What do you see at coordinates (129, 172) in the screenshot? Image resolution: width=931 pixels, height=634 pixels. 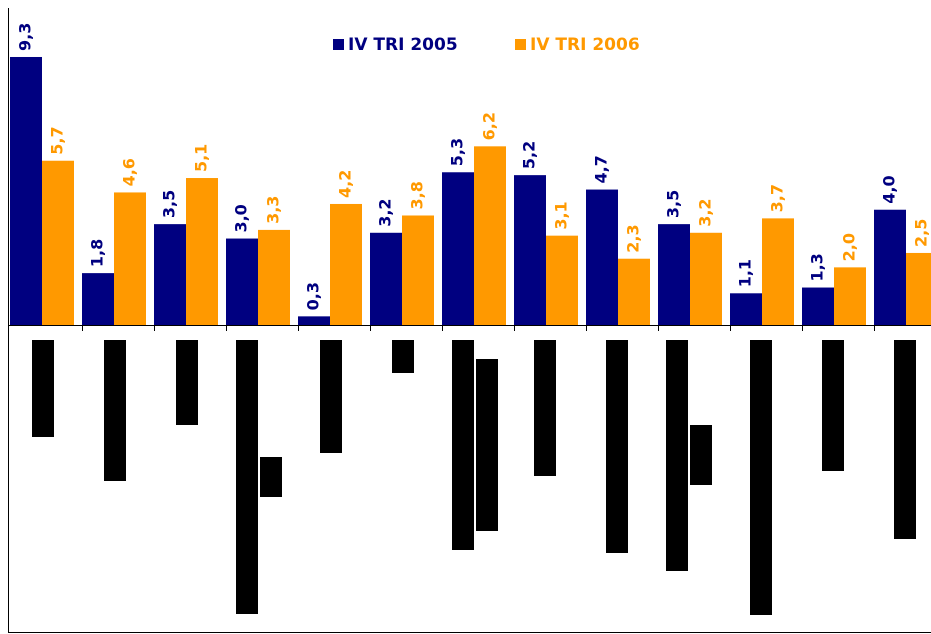 I see `value-label: 4,6` at bounding box center [129, 172].